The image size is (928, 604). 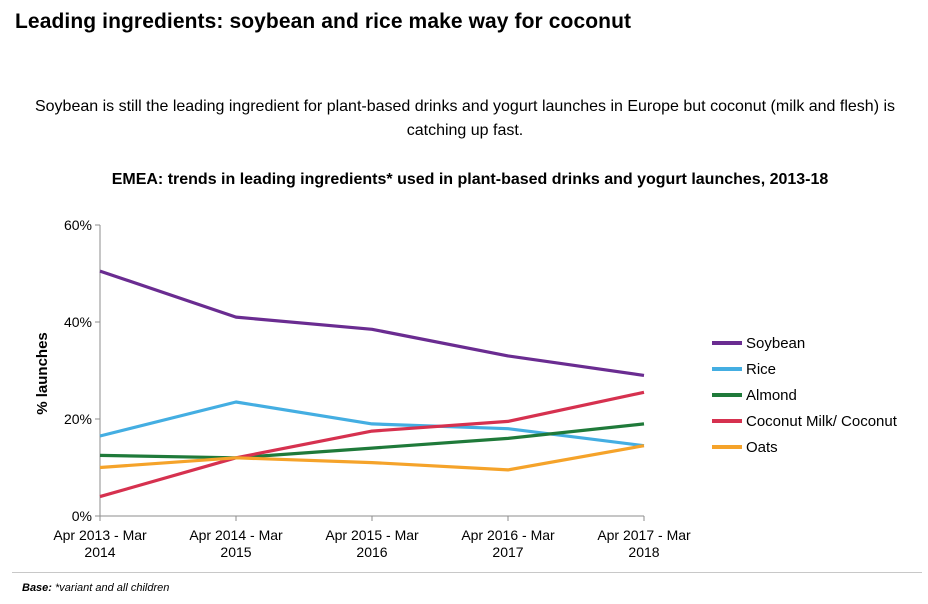 I want to click on legend-label: Almond, so click(x=771, y=395).